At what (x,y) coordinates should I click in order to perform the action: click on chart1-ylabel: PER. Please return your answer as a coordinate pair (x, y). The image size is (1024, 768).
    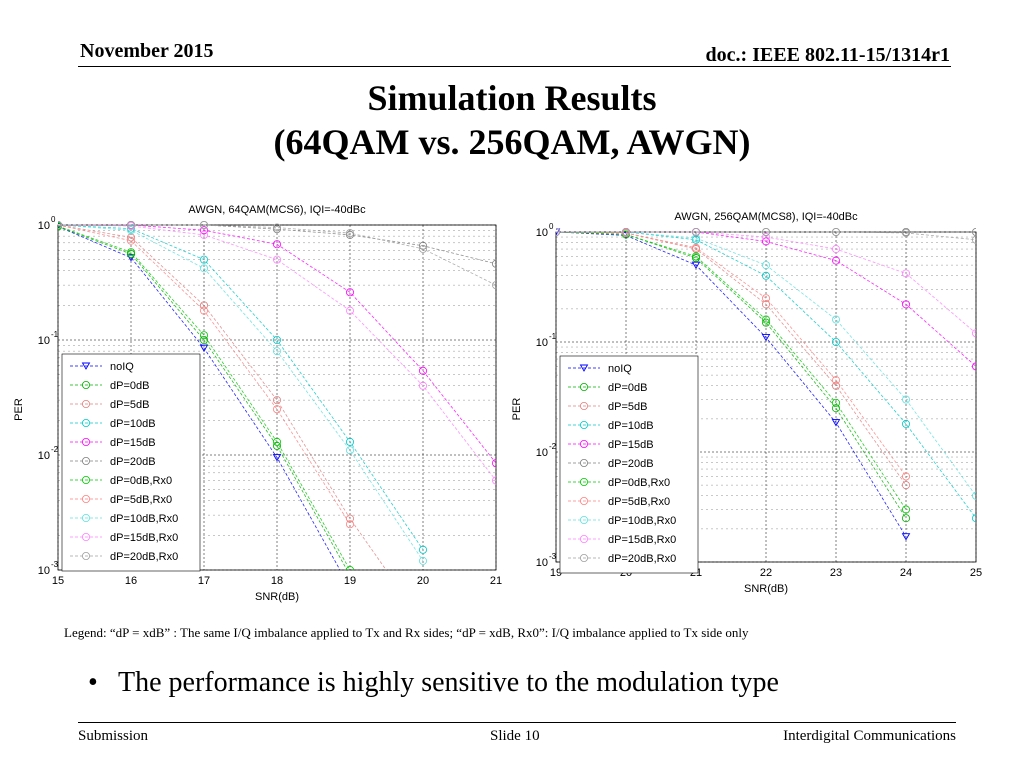
    Looking at the image, I should click on (517, 409).